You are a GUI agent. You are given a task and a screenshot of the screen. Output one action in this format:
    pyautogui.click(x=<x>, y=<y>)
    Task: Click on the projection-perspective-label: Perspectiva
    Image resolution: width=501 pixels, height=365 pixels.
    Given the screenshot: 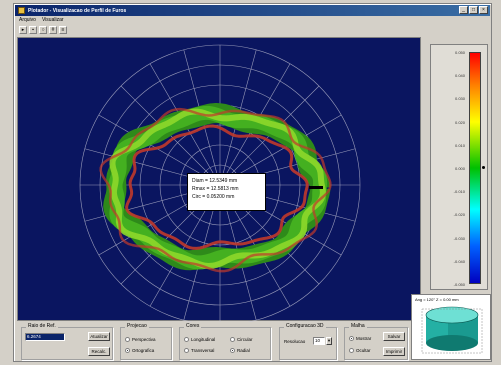 What is the action you would take?
    pyautogui.click(x=144, y=339)
    